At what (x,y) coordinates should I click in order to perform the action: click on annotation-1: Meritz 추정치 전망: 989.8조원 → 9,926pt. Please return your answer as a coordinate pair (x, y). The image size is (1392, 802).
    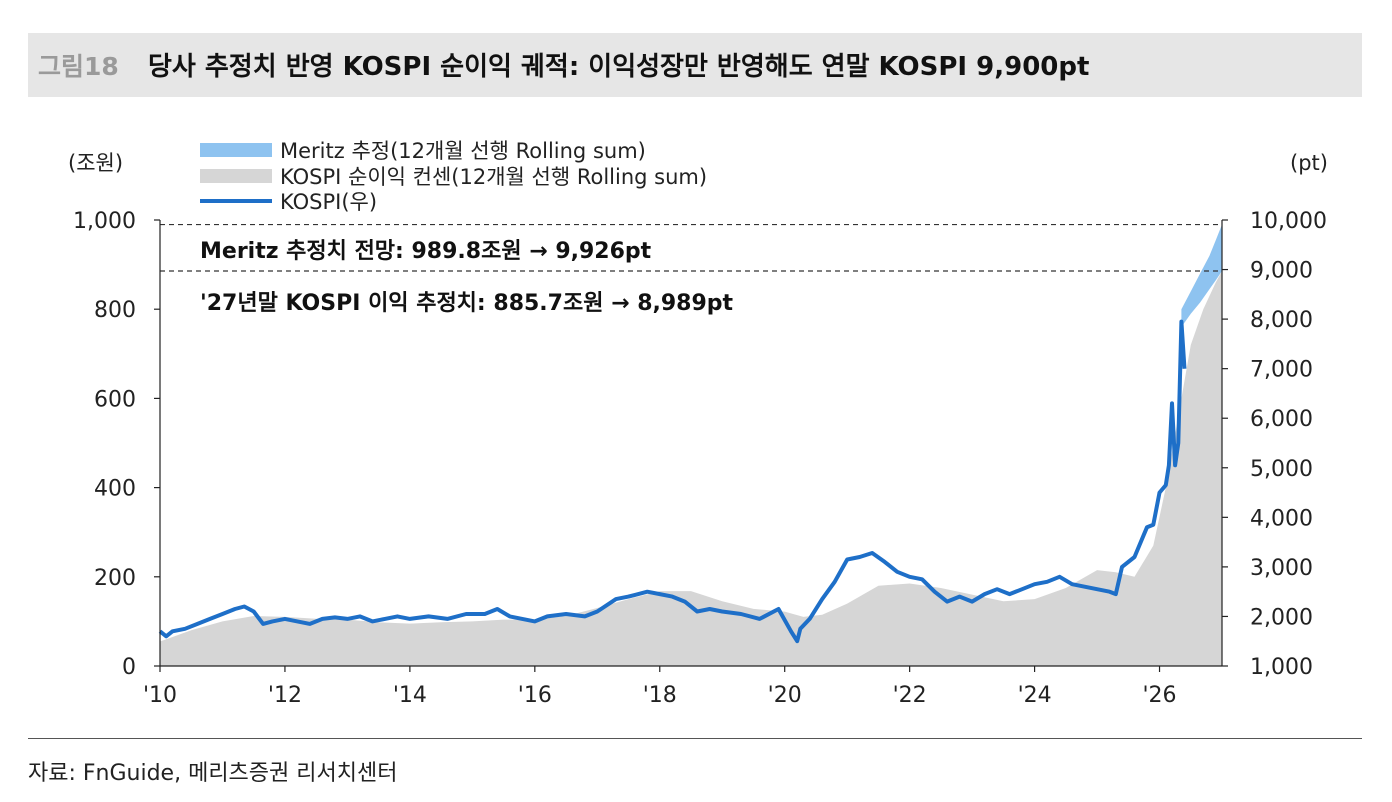
    Looking at the image, I should click on (426, 251).